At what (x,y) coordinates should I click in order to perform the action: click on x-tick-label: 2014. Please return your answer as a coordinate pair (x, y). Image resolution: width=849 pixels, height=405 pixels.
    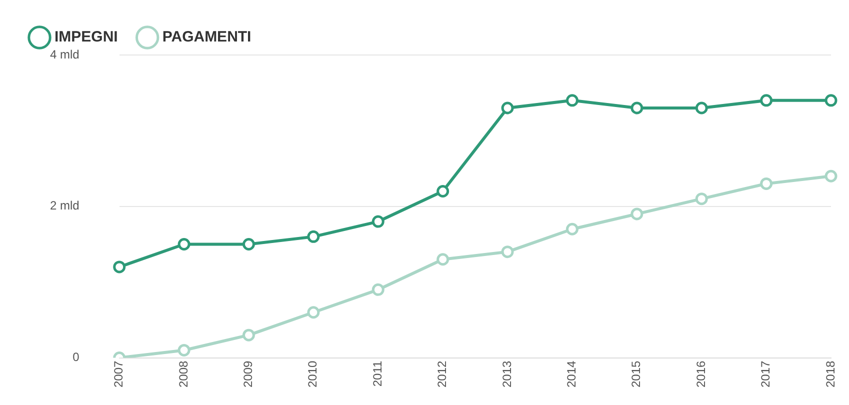
    Looking at the image, I should click on (571, 374).